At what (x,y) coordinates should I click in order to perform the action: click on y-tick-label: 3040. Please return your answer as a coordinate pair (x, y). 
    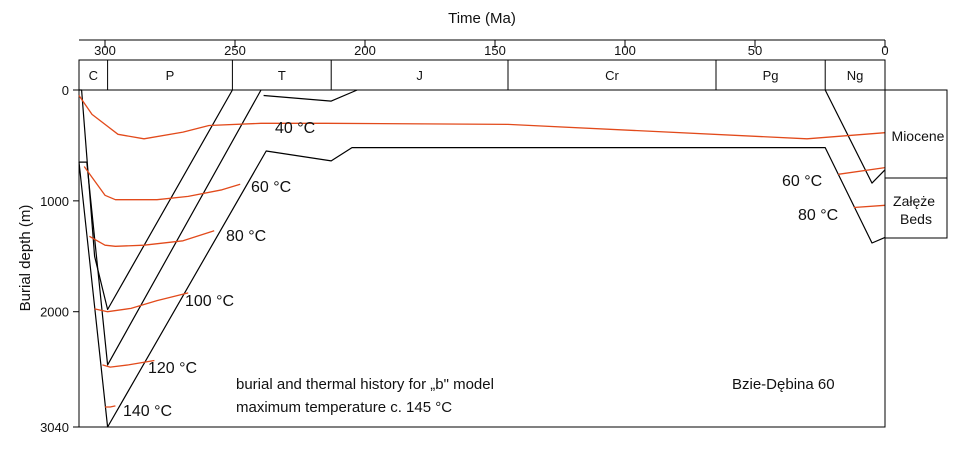
    Looking at the image, I should click on (54, 427).